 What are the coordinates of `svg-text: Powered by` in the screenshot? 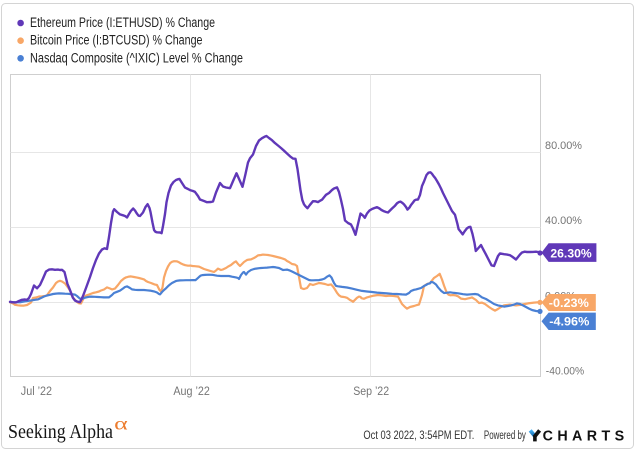 It's located at (505, 436).